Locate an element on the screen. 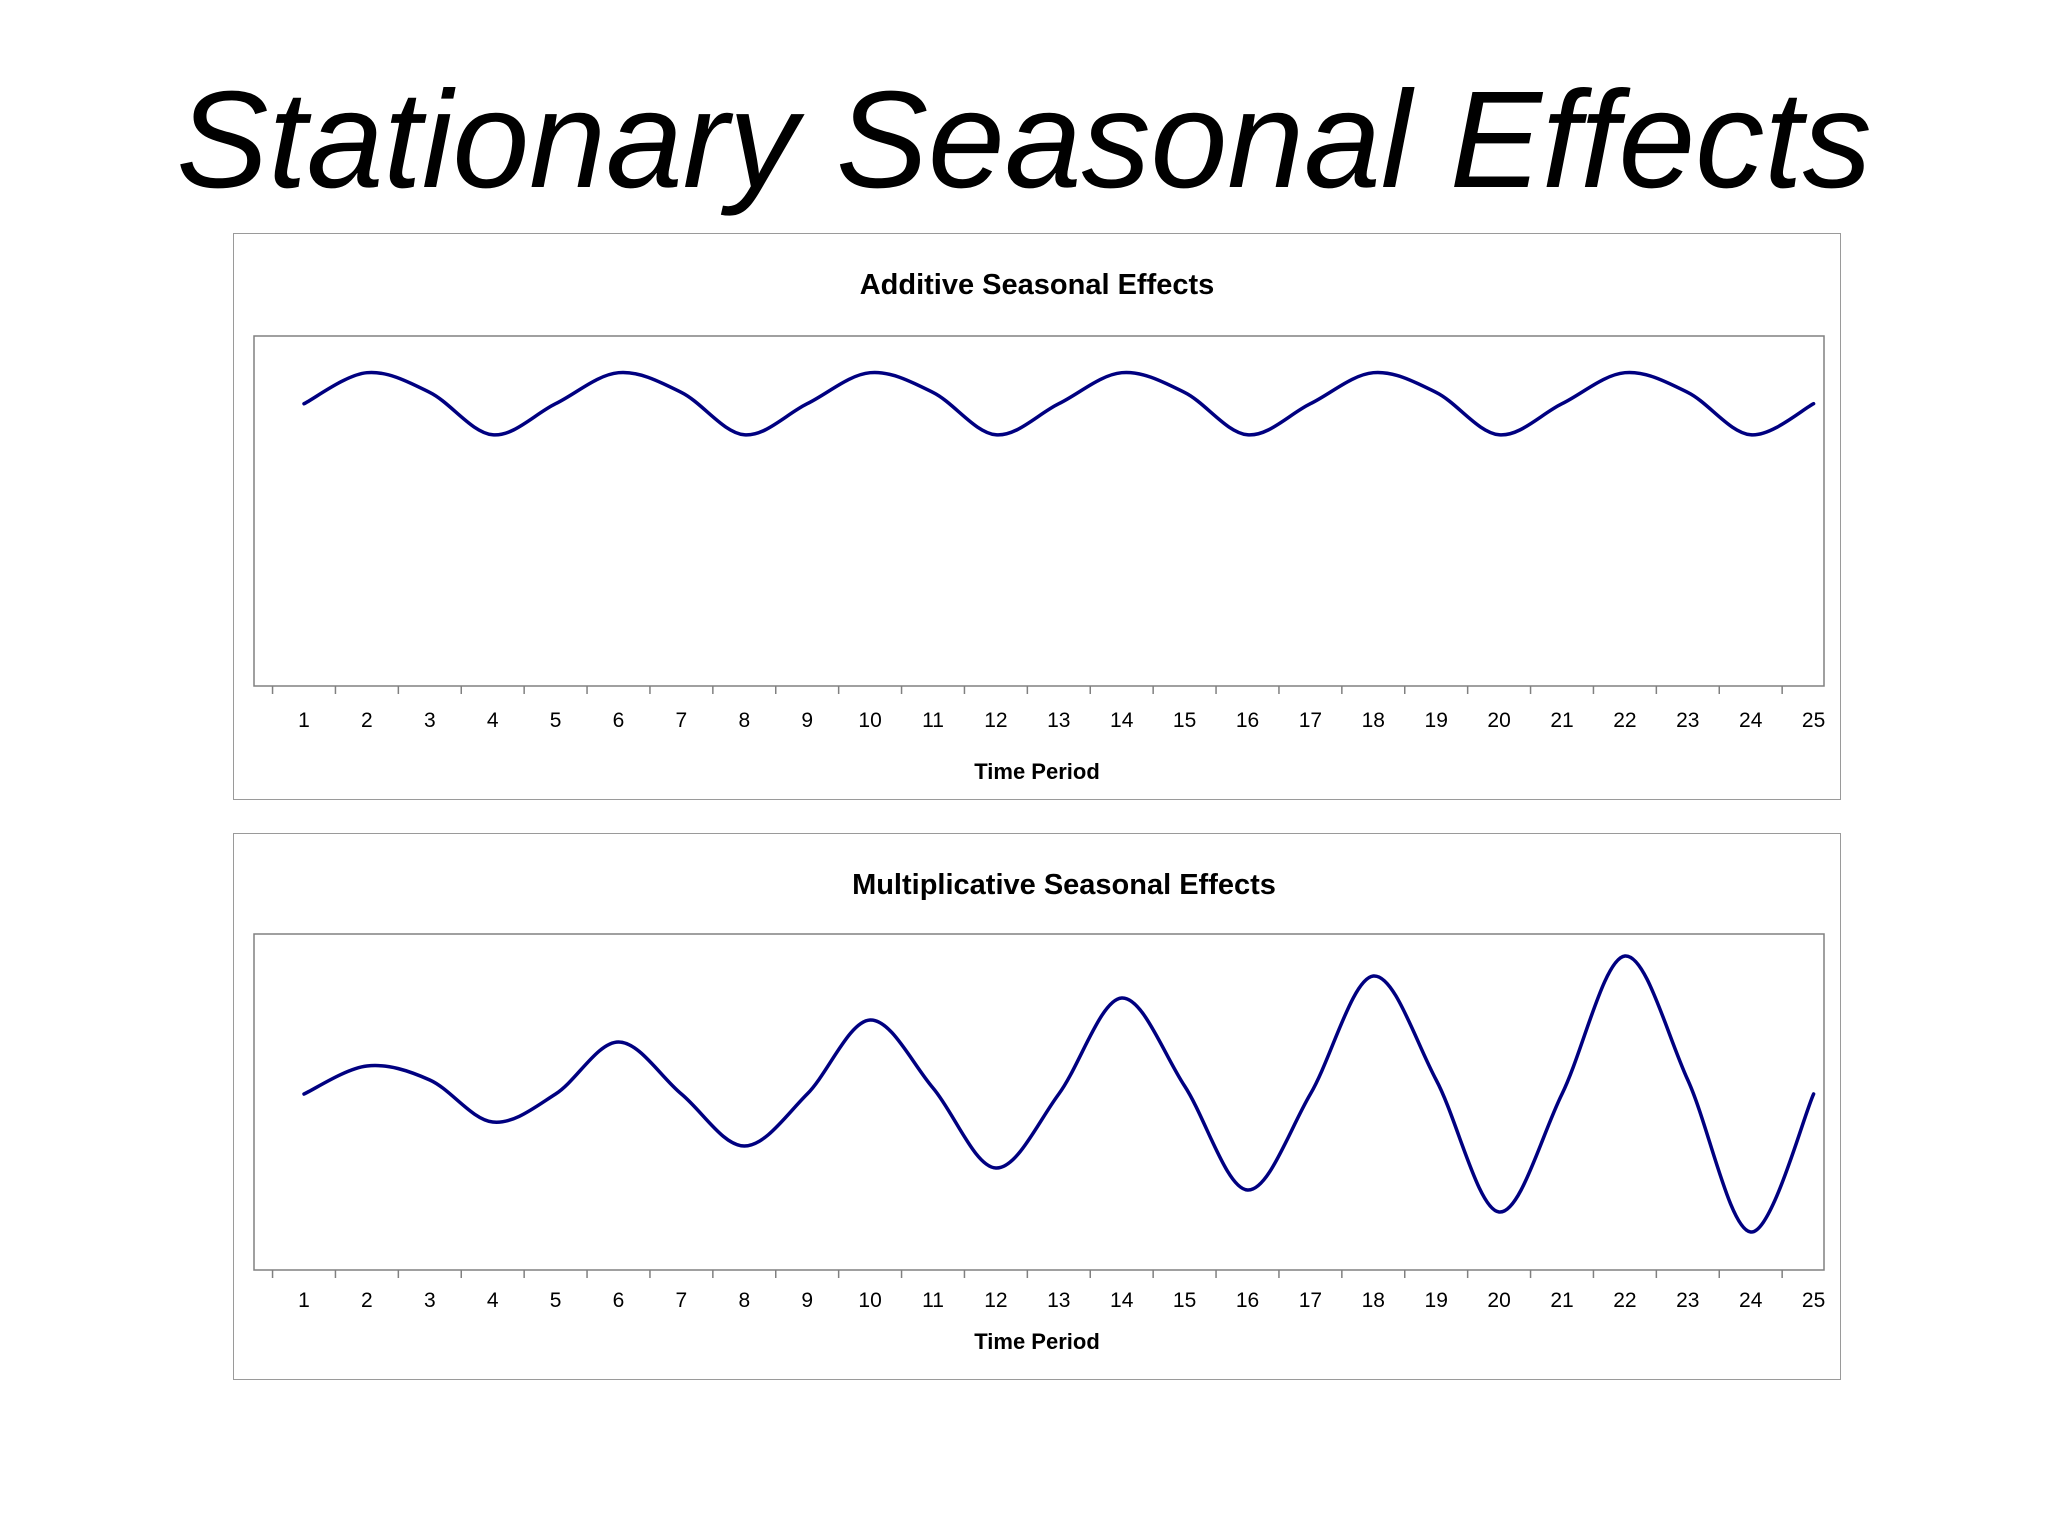 The width and height of the screenshot is (2048, 1536). x-tick-label: 13 is located at coordinates (1058, 720).